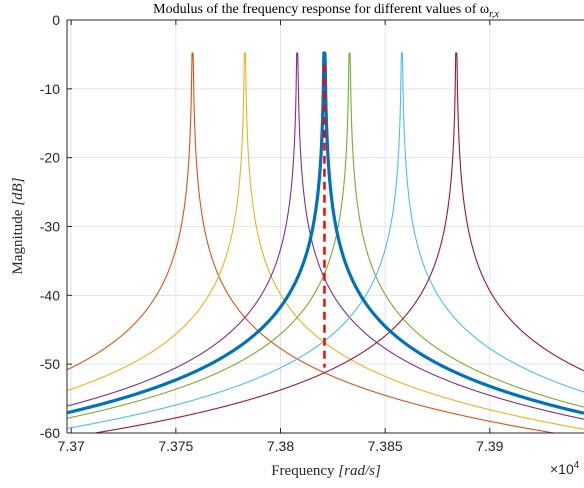 The image size is (584, 488). Describe the element at coordinates (50, 89) in the screenshot. I see `y-tick-label: -10` at that location.